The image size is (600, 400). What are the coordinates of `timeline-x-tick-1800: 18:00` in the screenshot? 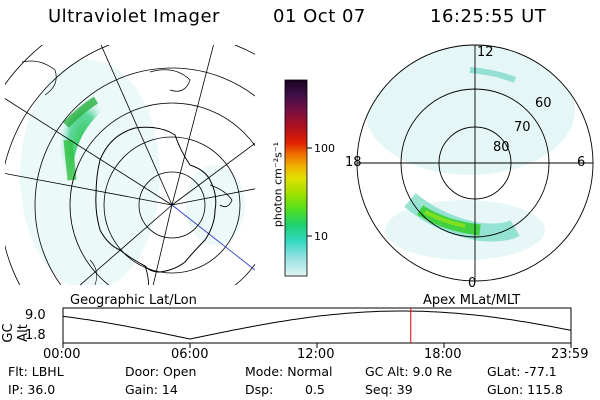 It's located at (443, 354).